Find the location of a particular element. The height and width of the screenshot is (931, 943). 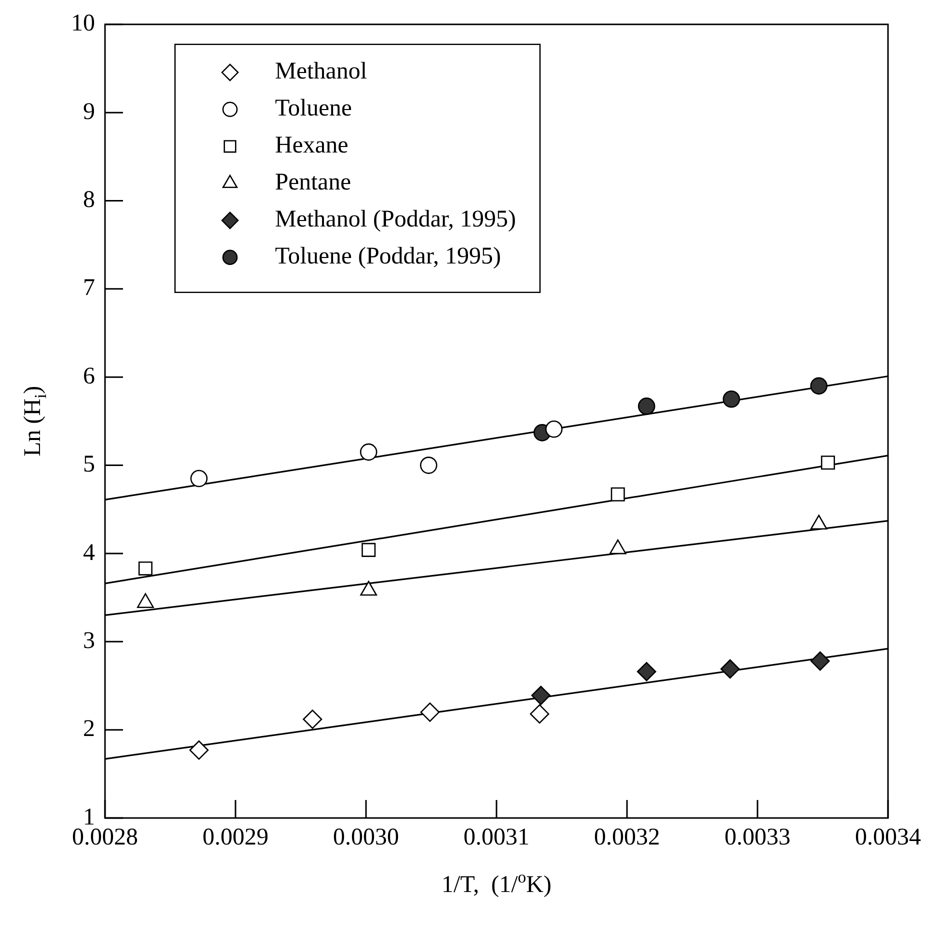

y-axis-title: Ln (Hi) is located at coordinates (35, 421).